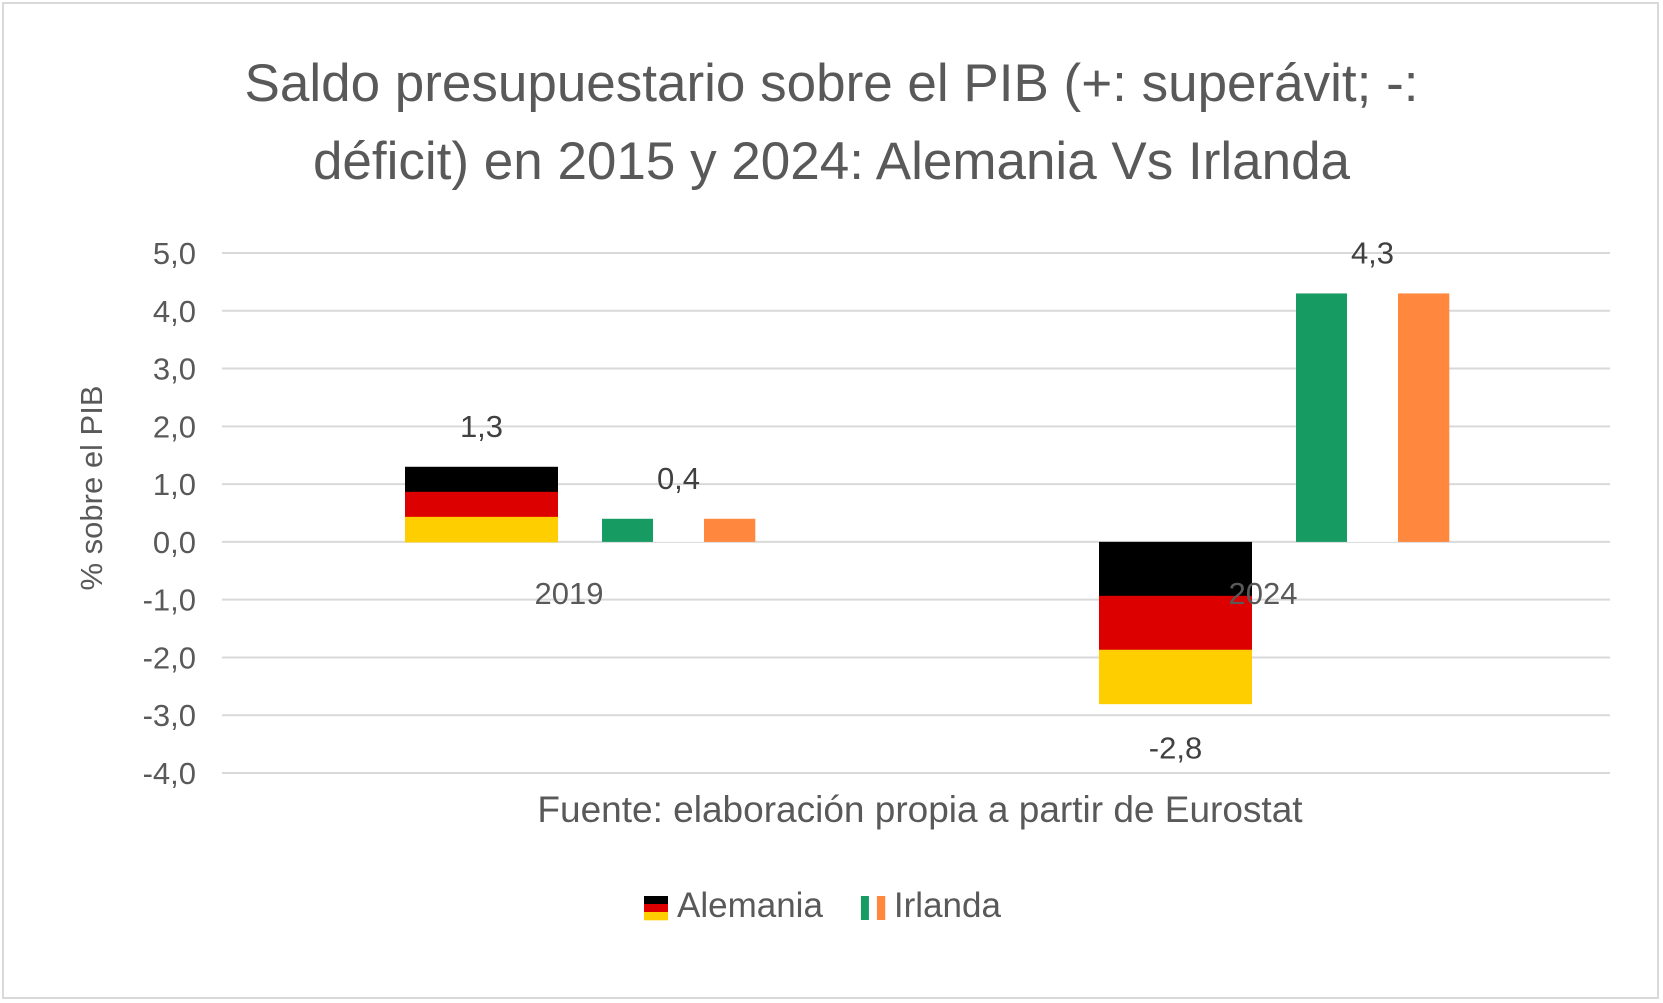 This screenshot has width=1663, height=1003. I want to click on data-label: -2,8, so click(1175, 748).